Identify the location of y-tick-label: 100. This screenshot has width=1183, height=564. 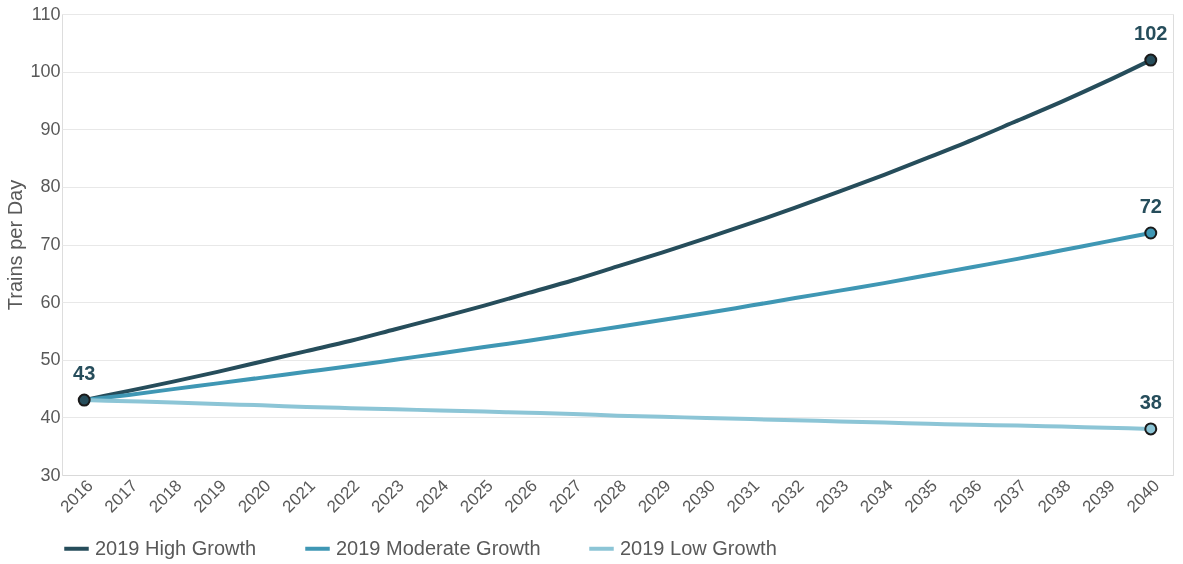
(45, 71).